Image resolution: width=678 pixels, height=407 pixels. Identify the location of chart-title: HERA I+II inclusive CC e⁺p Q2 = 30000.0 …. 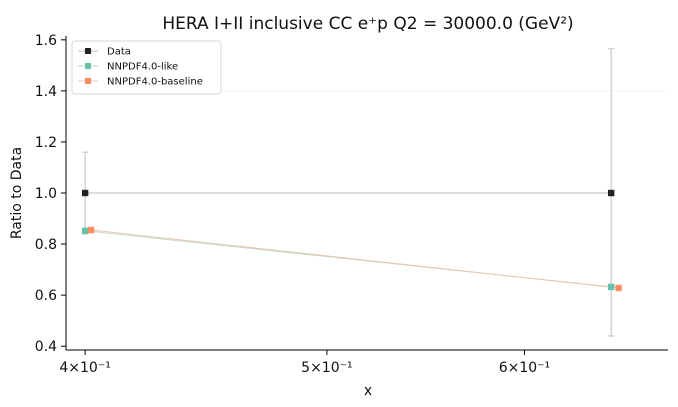
(367, 24).